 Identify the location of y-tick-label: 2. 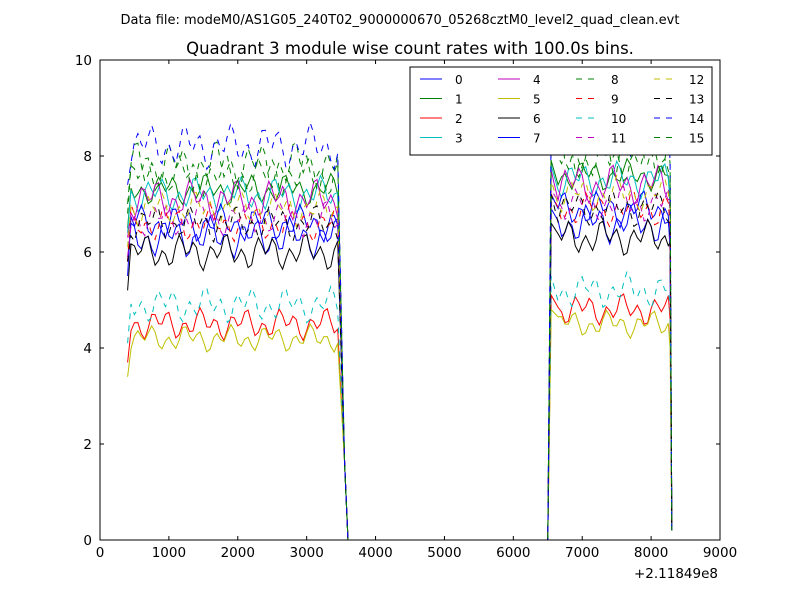
(87, 445).